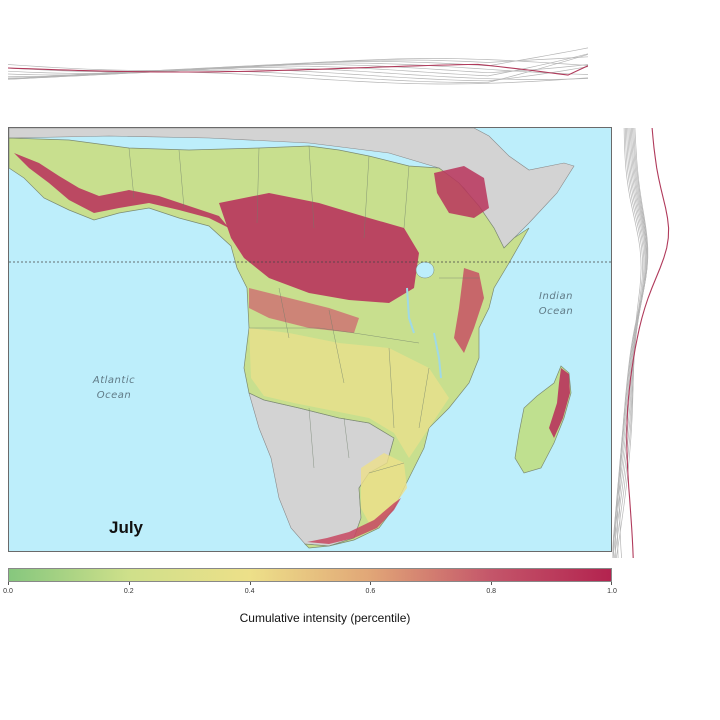 Image resolution: width=720 pixels, height=720 pixels. Describe the element at coordinates (114, 388) in the screenshot. I see `atlantic-ocean-label: Atlantic Ocean` at that location.